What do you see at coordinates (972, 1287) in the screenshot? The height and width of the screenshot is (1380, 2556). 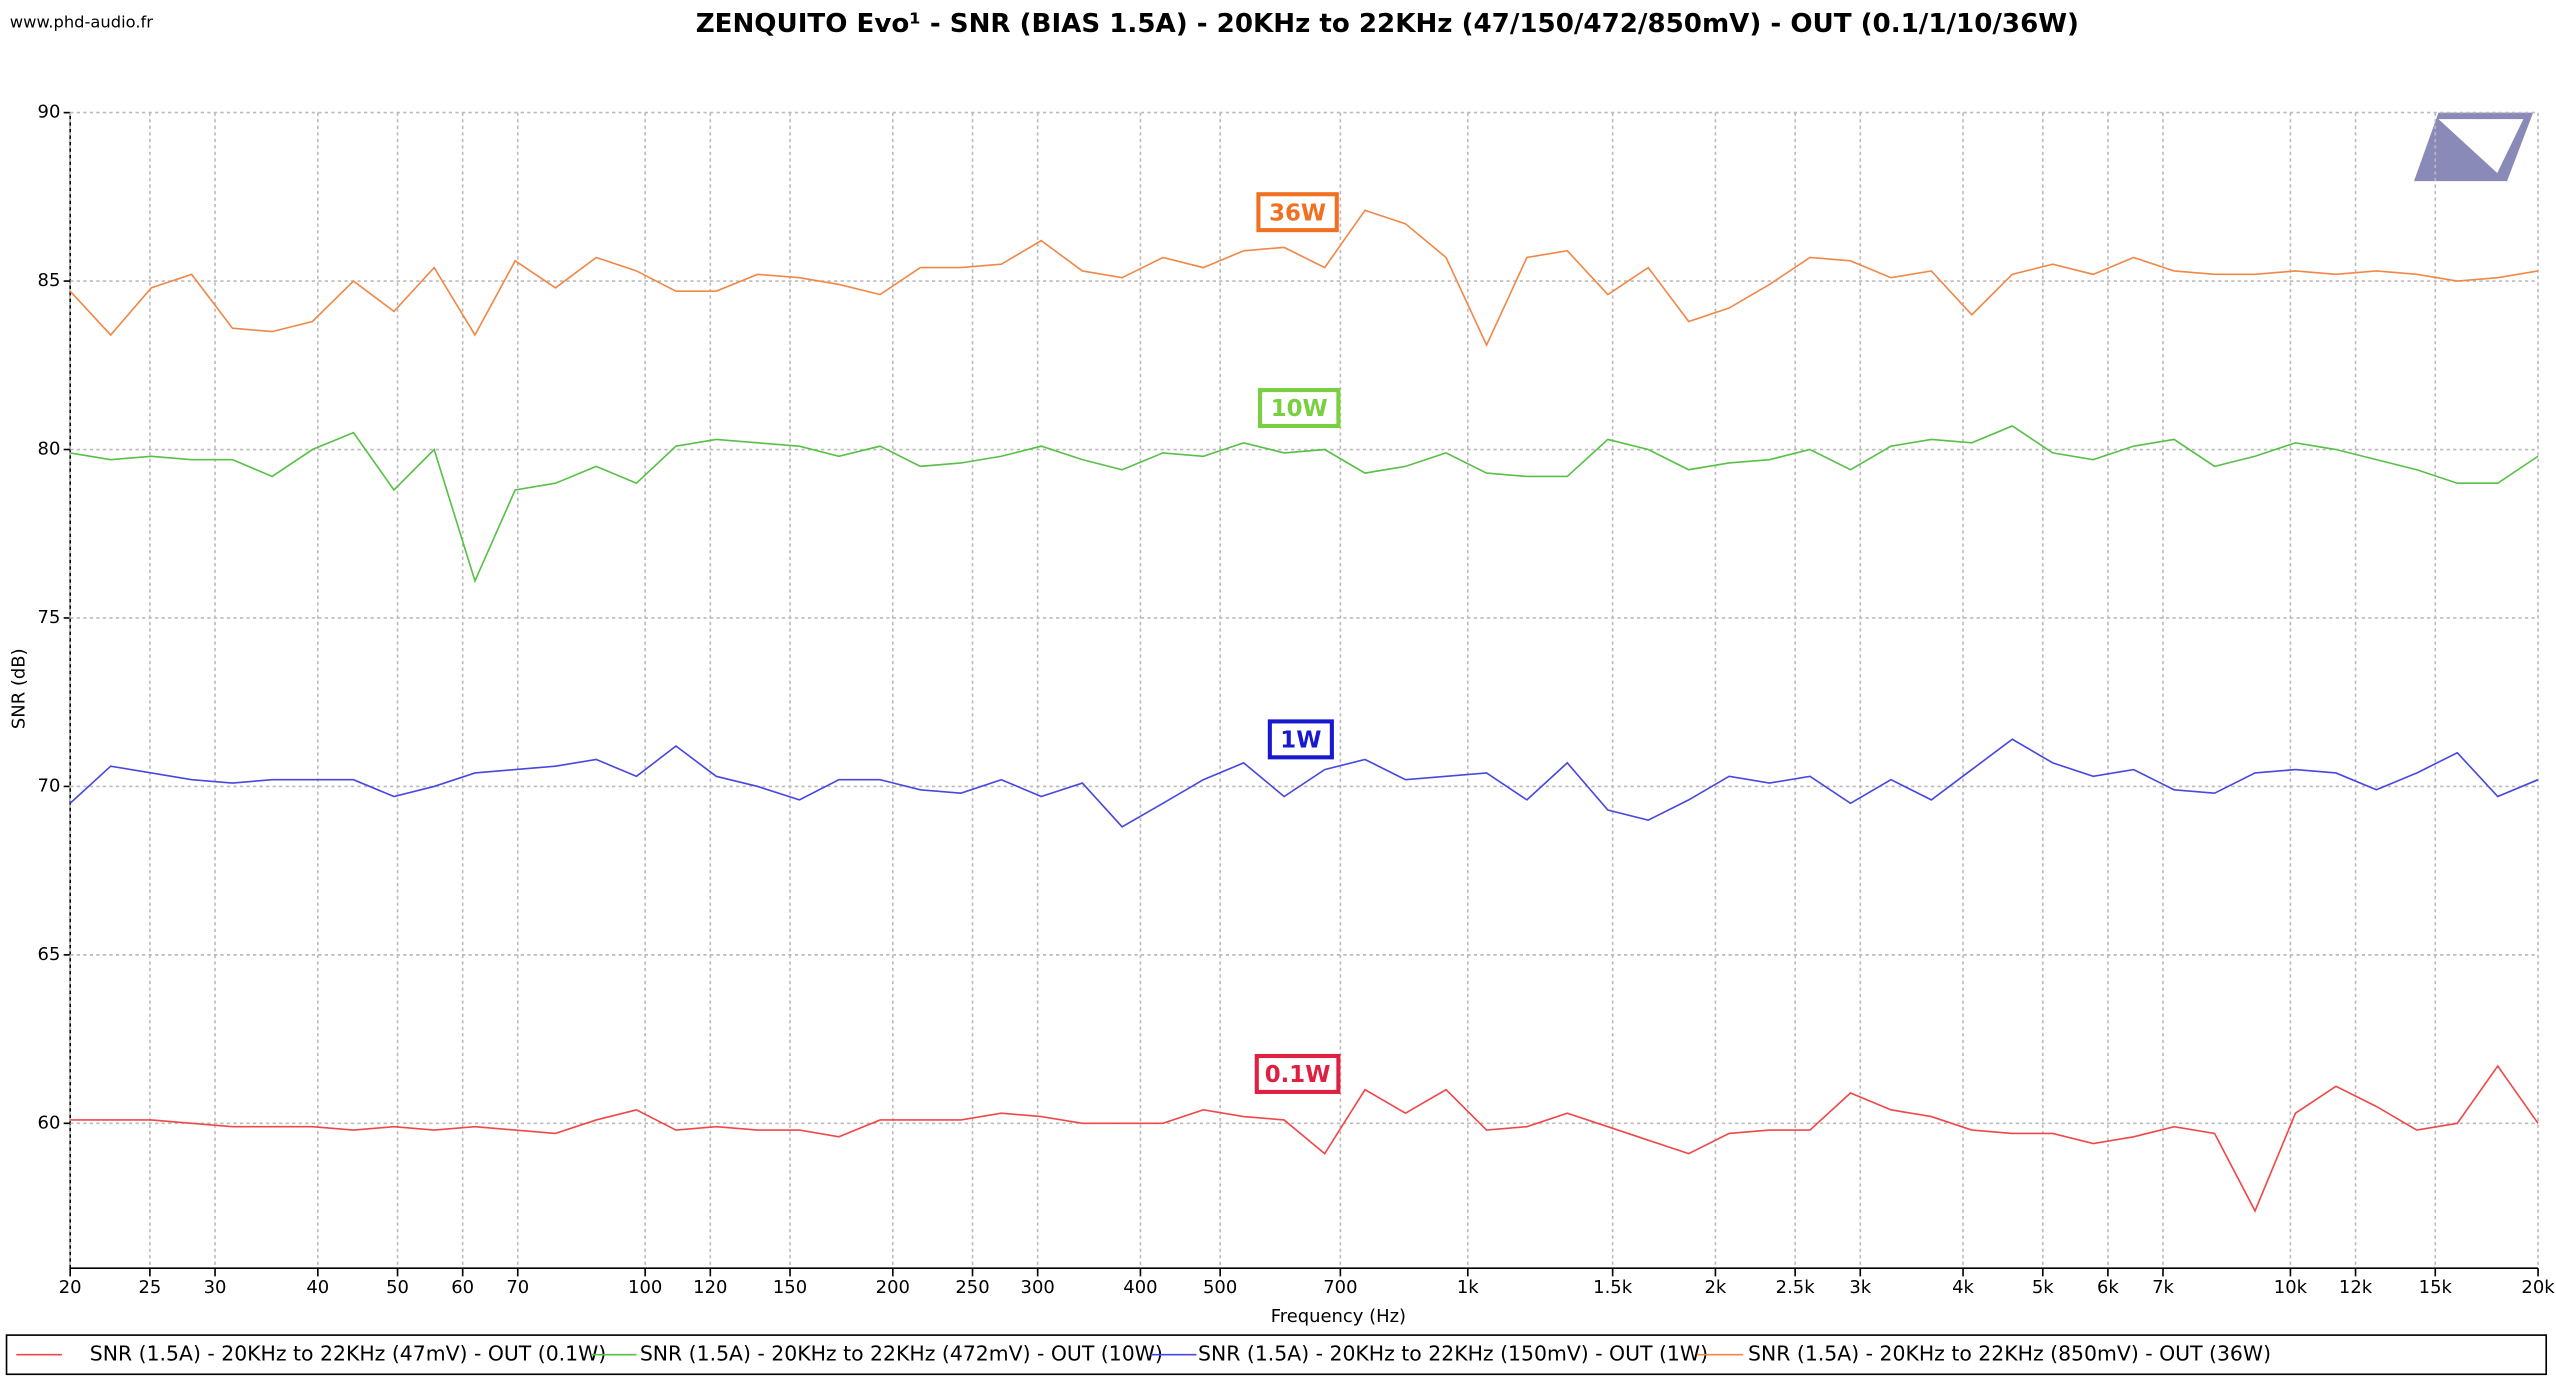 I see `x-tick-label: 250` at bounding box center [972, 1287].